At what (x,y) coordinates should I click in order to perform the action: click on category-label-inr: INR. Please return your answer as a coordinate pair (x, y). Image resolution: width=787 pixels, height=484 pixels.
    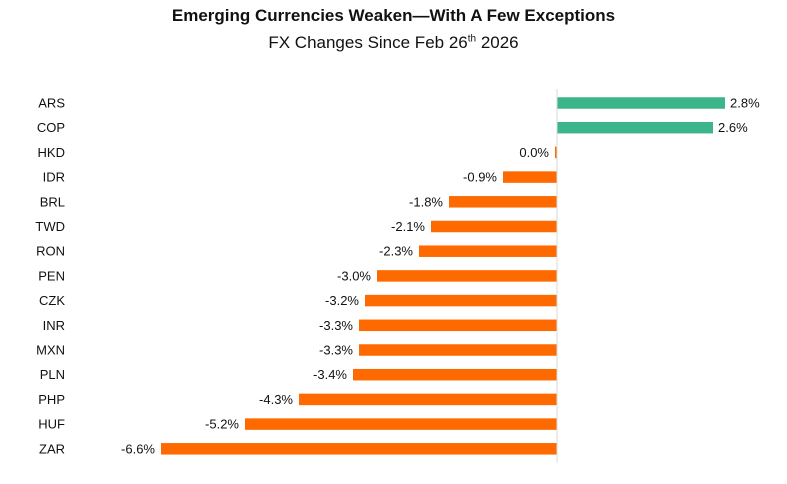
    Looking at the image, I should click on (54, 325).